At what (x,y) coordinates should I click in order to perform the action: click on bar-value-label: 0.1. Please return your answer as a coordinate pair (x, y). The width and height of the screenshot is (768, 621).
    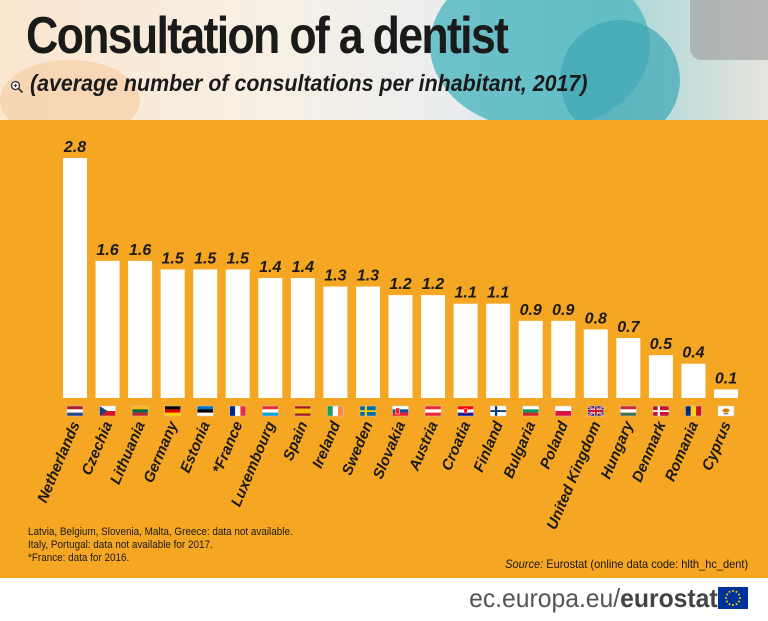
    Looking at the image, I should click on (726, 378).